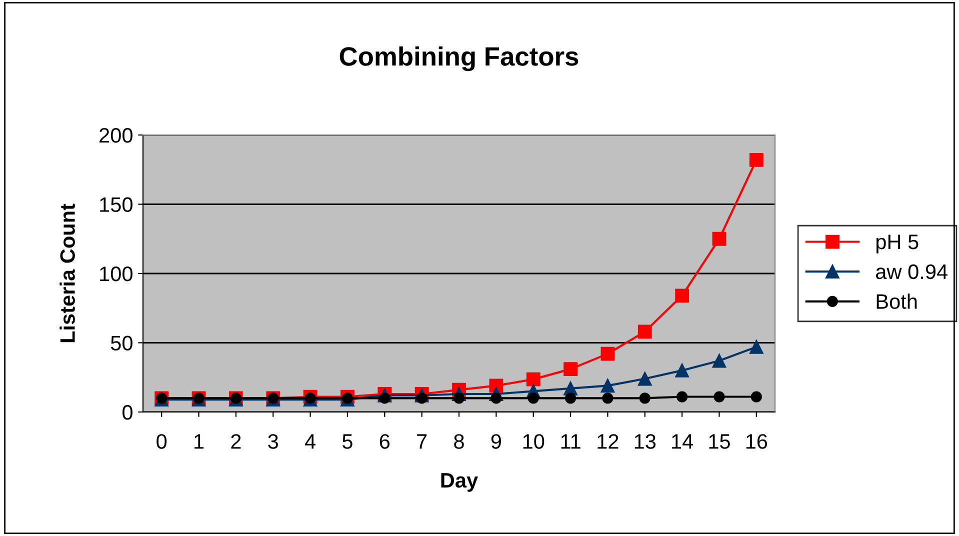  What do you see at coordinates (719, 441) in the screenshot?
I see `x-tick-label: 15` at bounding box center [719, 441].